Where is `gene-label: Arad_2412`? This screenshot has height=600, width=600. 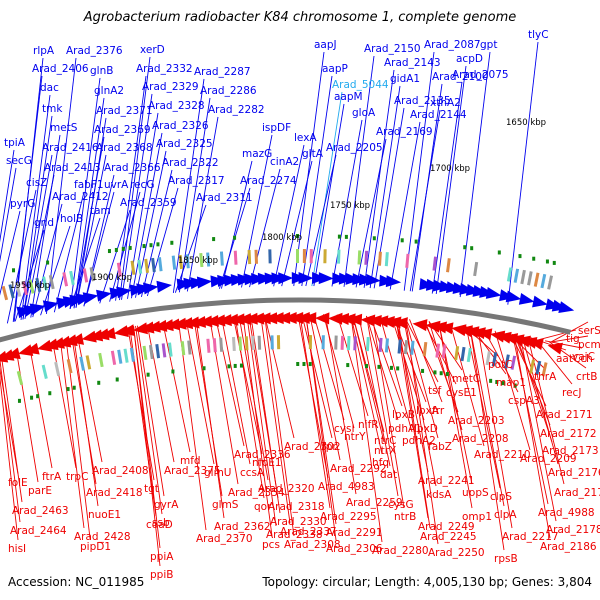 gene-label: Arad_2412 is located at coordinates (80, 197).